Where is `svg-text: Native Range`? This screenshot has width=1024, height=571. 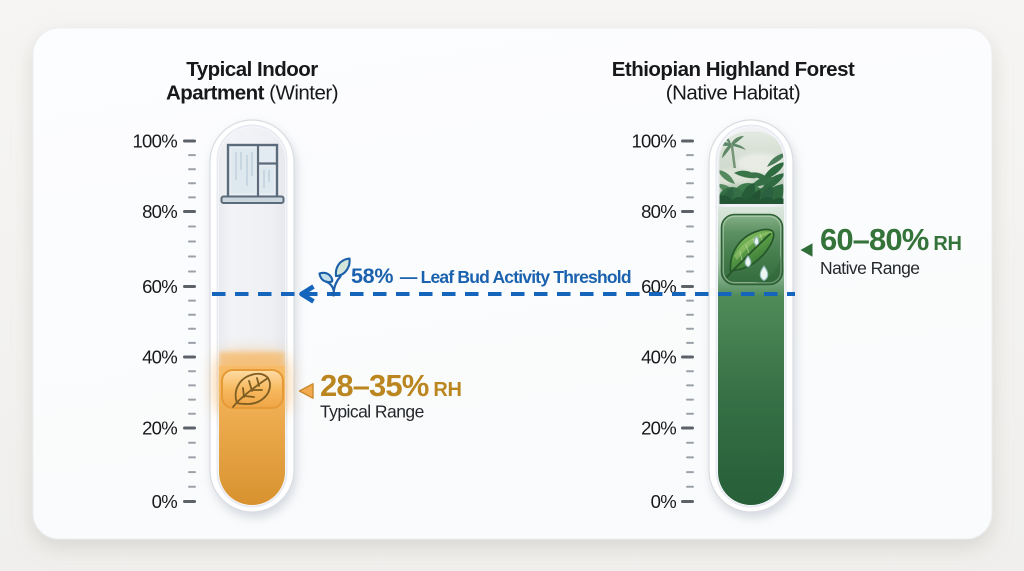 svg-text: Native Range is located at coordinates (869, 268).